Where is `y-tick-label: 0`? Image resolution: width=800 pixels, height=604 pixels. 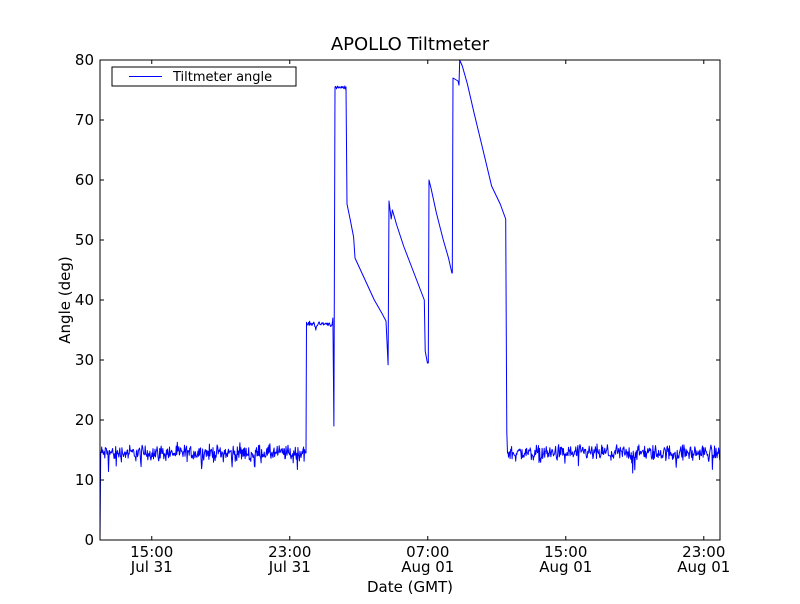 y-tick-label: 0 is located at coordinates (89, 540).